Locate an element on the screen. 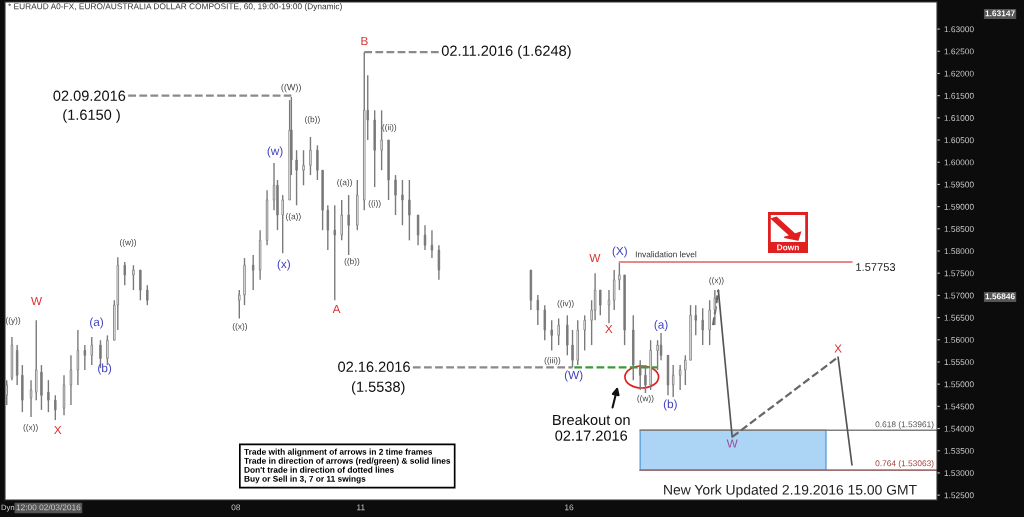 The height and width of the screenshot is (517, 1024). y-tick-label: 1.56000 is located at coordinates (959, 339).